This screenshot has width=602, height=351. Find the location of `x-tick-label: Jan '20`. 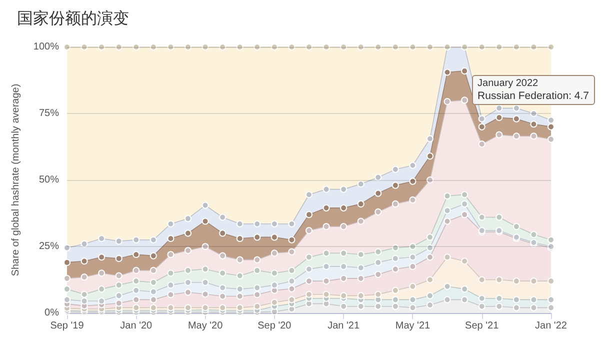

x-tick-label: Jan '20 is located at coordinates (136, 326).